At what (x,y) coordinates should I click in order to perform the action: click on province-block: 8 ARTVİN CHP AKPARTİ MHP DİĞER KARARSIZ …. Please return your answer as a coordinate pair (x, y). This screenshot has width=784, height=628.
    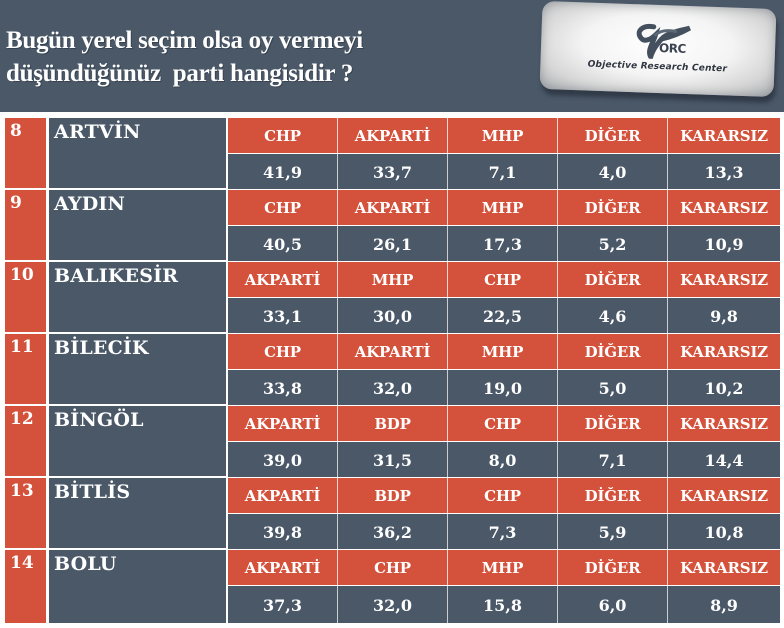
    Looking at the image, I should click on (392, 154).